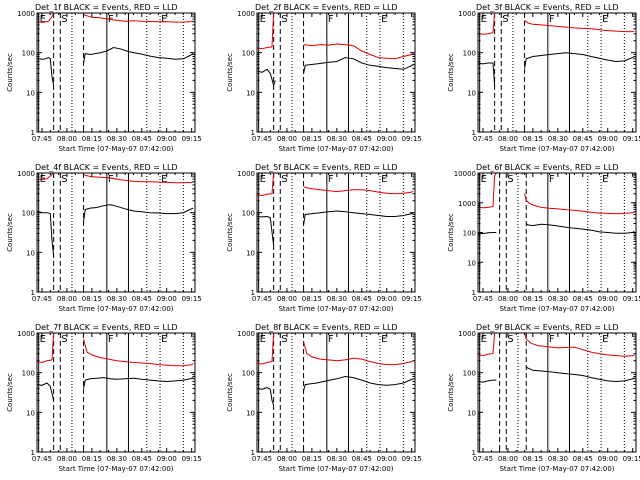 The height and width of the screenshot is (480, 640). I want to click on y-tick-label: 10000, so click(465, 174).